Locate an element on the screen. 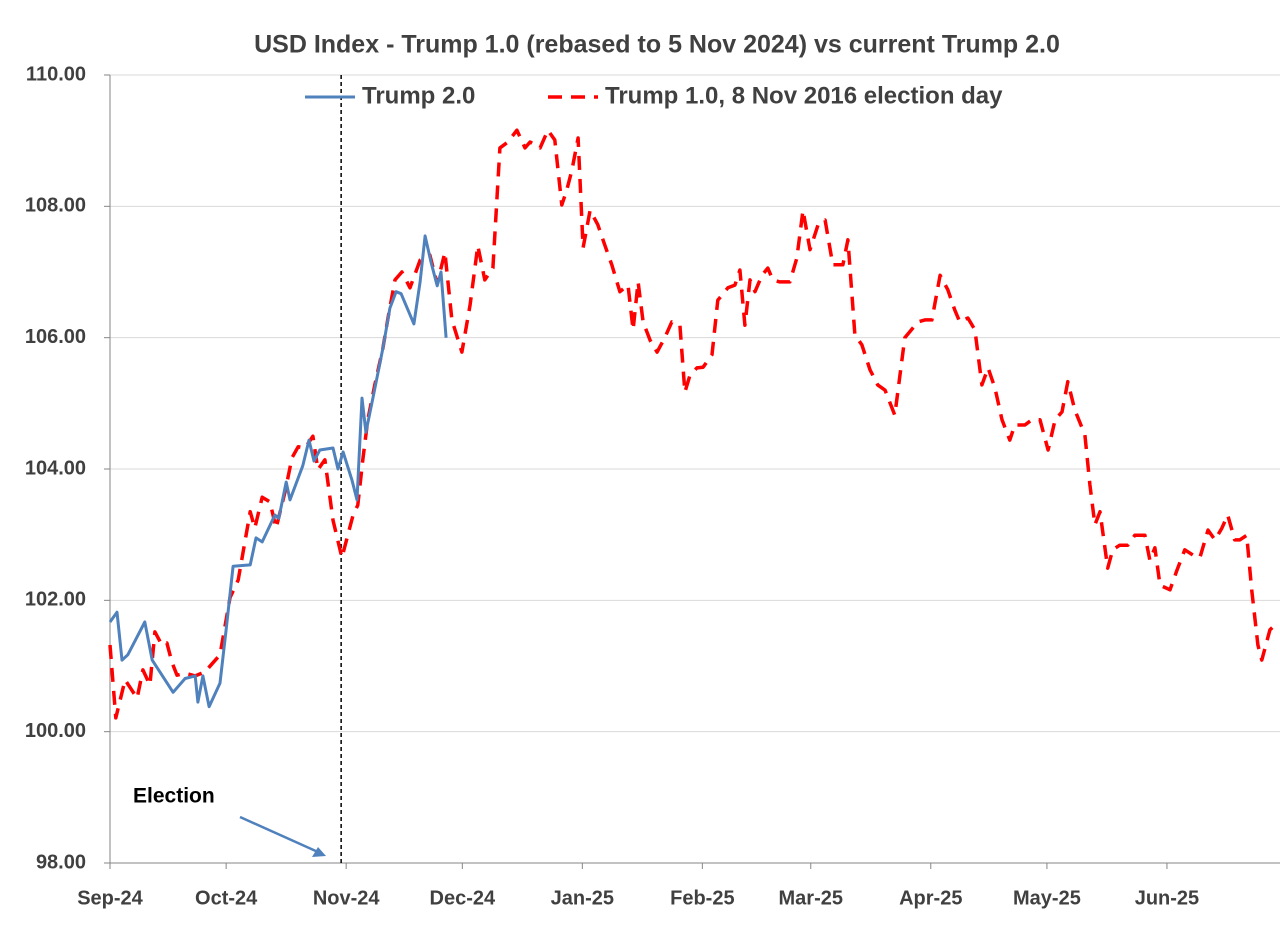 The width and height of the screenshot is (1280, 934). y-tick-label: 104.00 is located at coordinates (55, 468).